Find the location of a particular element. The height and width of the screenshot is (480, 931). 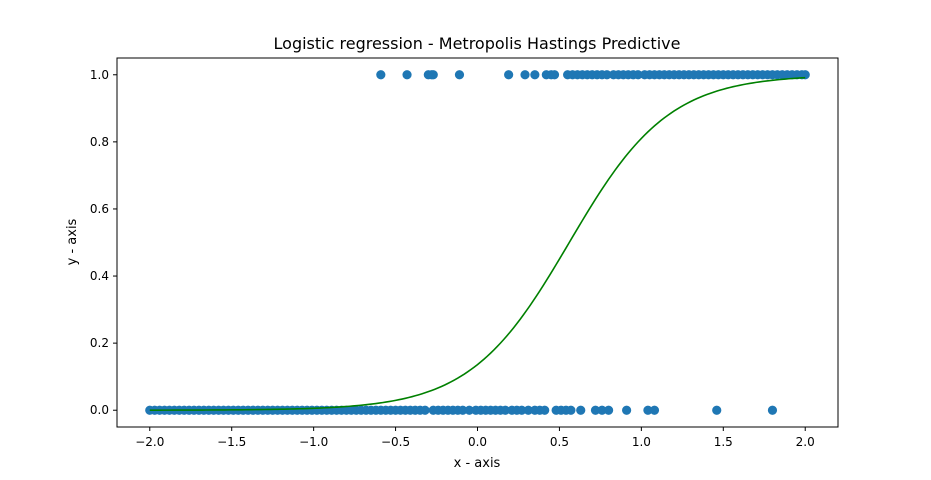

x-tick-label: −2.0 is located at coordinates (149, 442).